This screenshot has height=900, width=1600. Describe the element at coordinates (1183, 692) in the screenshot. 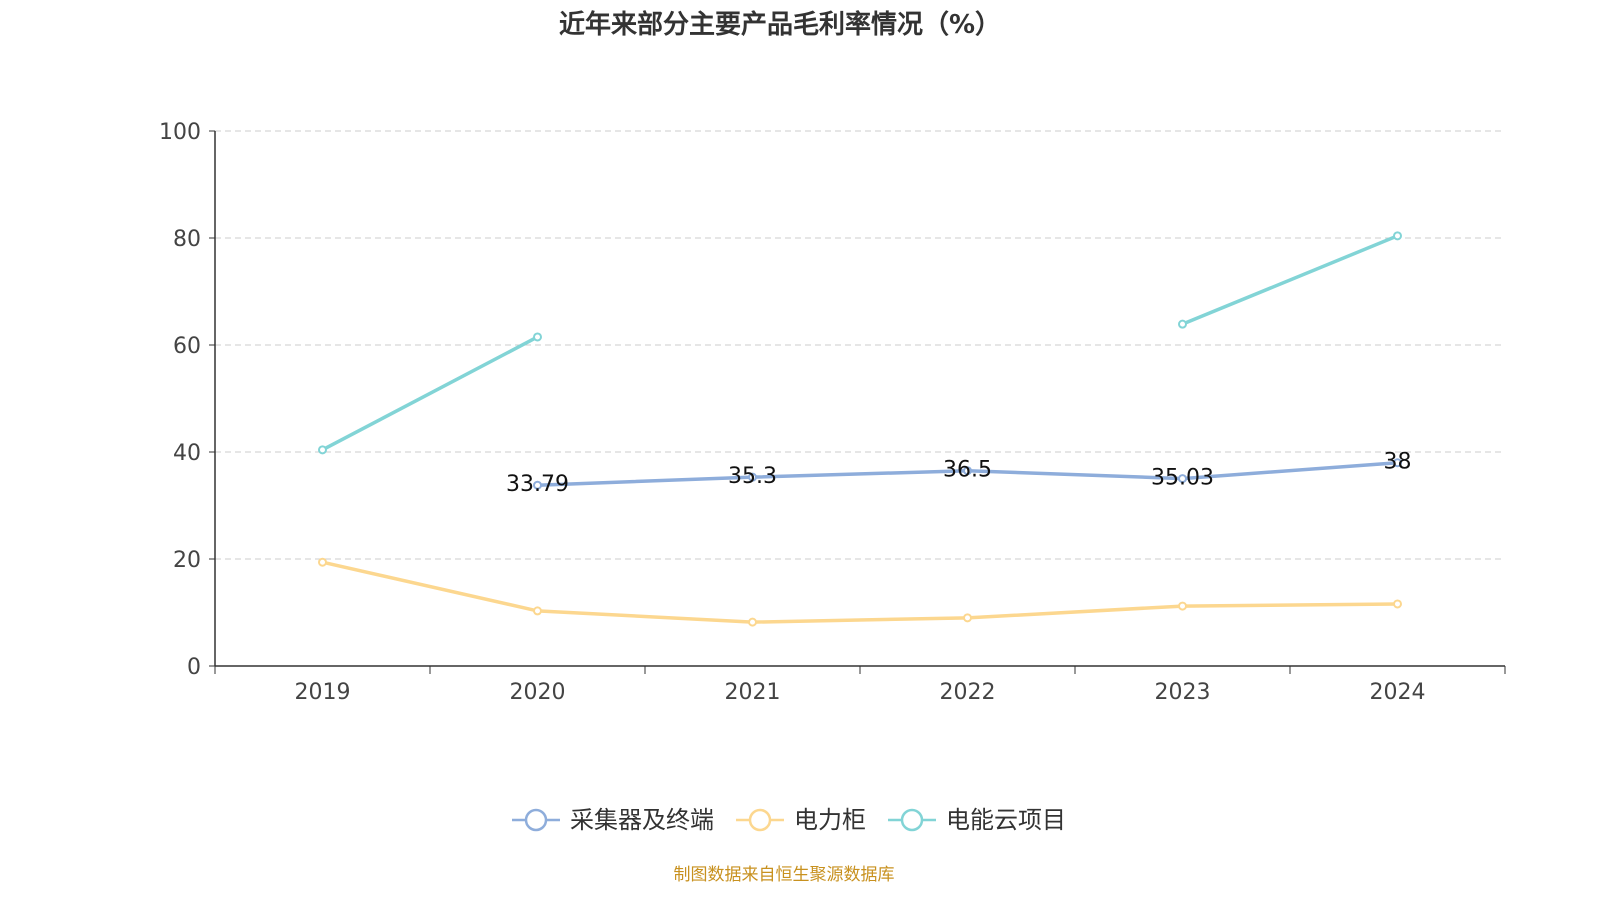

I see `x-tick-label: 2023` at that location.